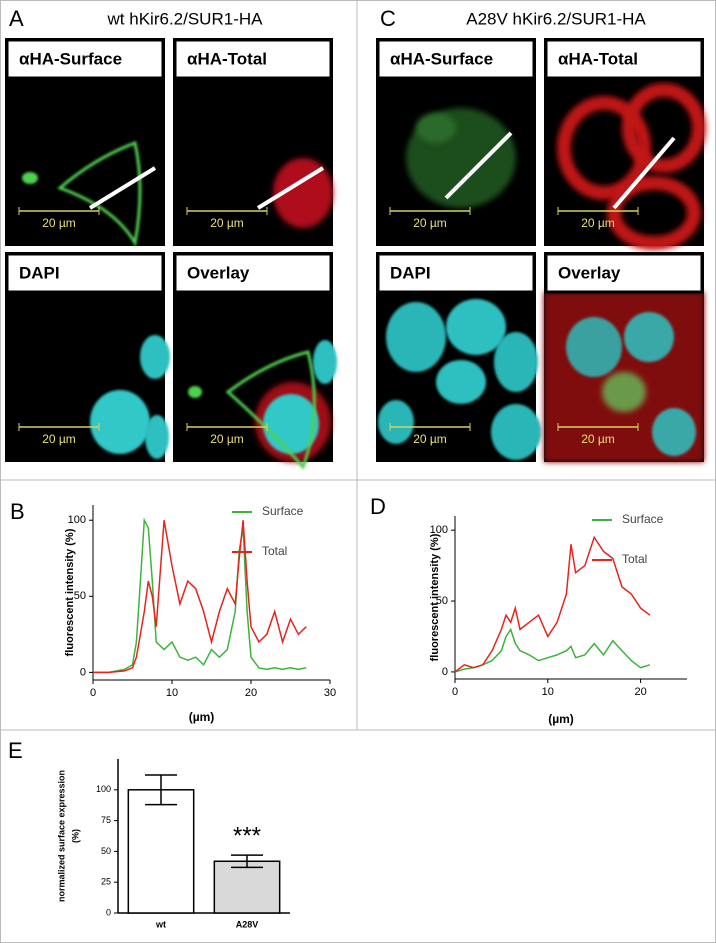 The height and width of the screenshot is (943, 716). What do you see at coordinates (247, 924) in the screenshot?
I see `x-tick-label: A28V` at bounding box center [247, 924].